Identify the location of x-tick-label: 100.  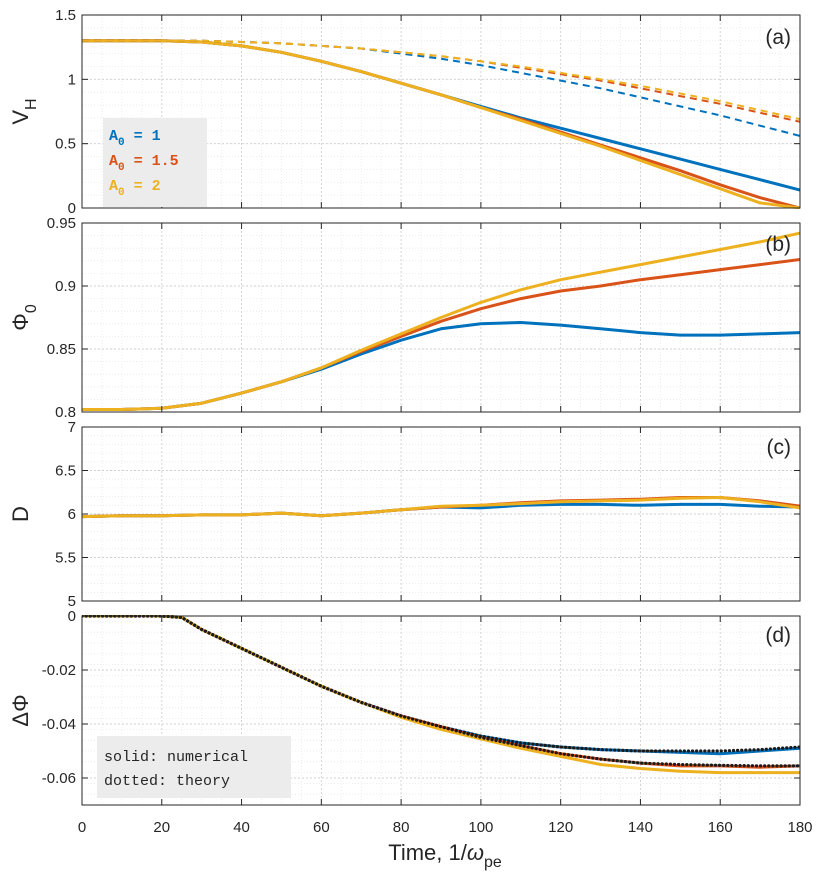
(480, 827).